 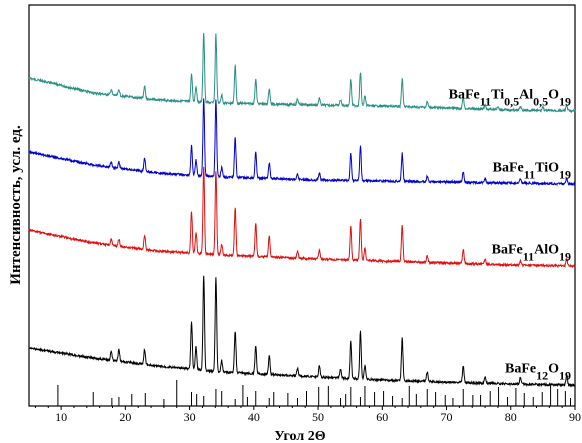 I want to click on x-tick-label: 80, so click(x=511, y=417).